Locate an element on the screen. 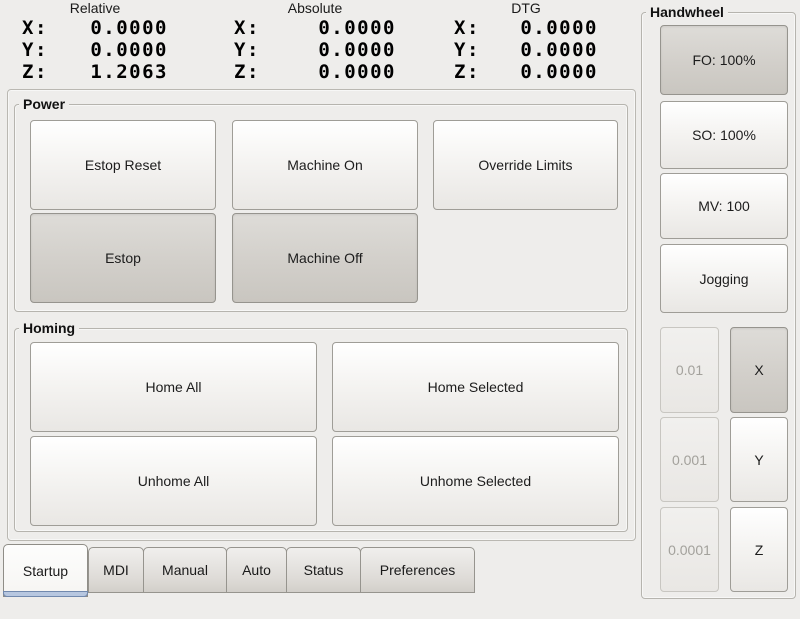 The height and width of the screenshot is (619, 800). dro-absolute-title: Absolute is located at coordinates (315, 8).